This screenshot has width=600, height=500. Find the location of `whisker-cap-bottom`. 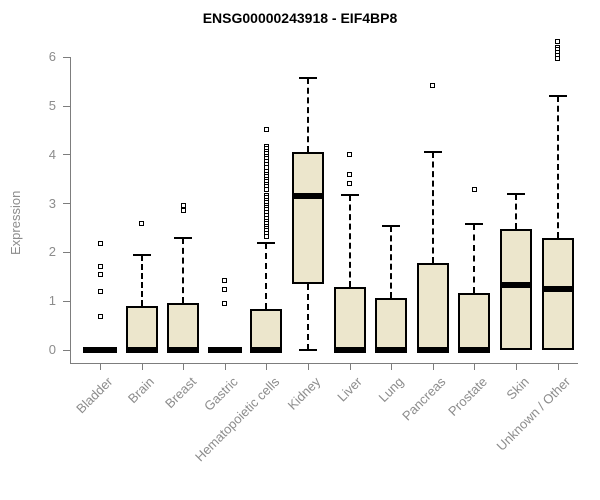

whisker-cap-bottom is located at coordinates (308, 350).